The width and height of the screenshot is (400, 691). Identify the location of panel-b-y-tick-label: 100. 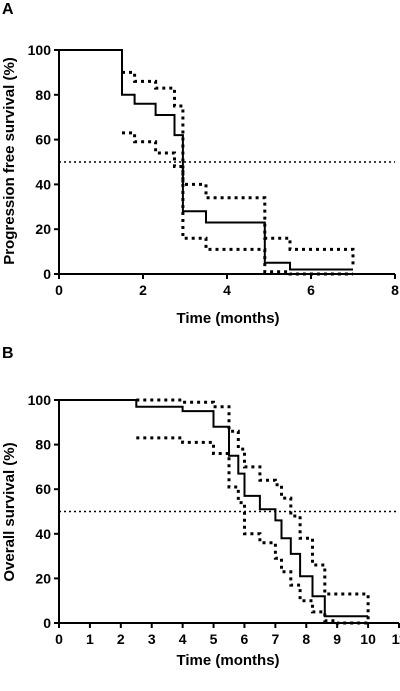
(40, 400).